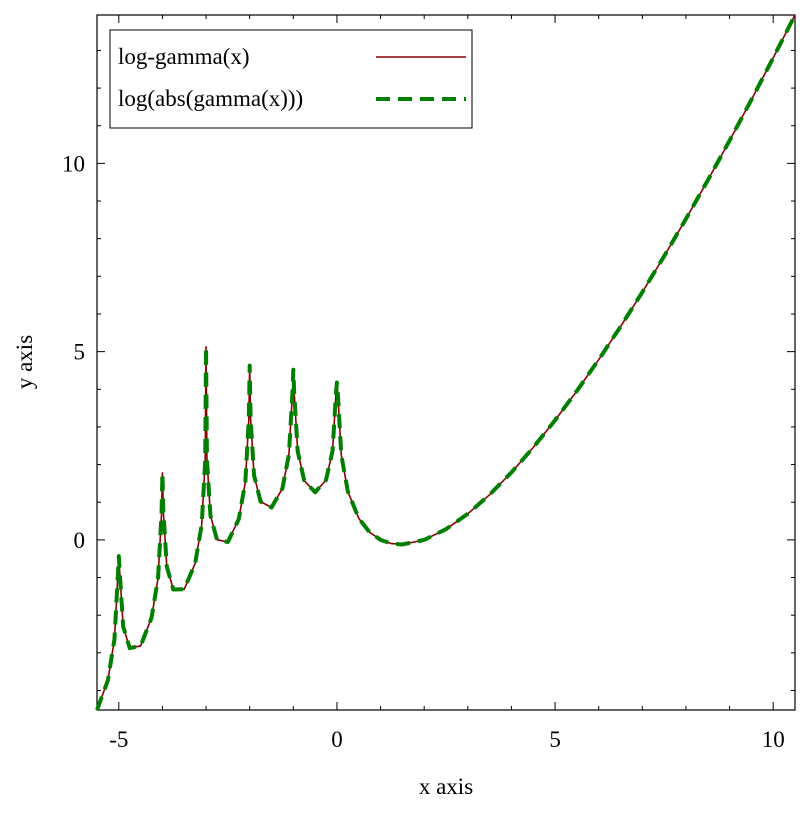 This screenshot has width=812, height=817. What do you see at coordinates (118, 739) in the screenshot?
I see `x-tick-label: -5` at bounding box center [118, 739].